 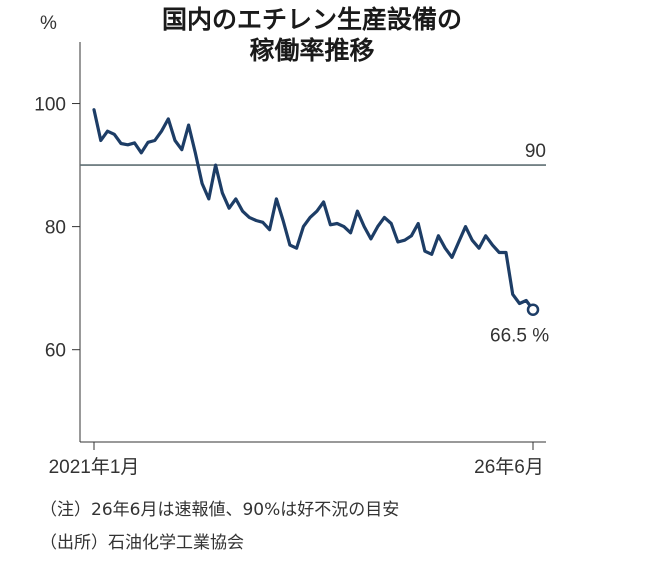 I want to click on reference-line-label: 90, so click(x=535, y=151).